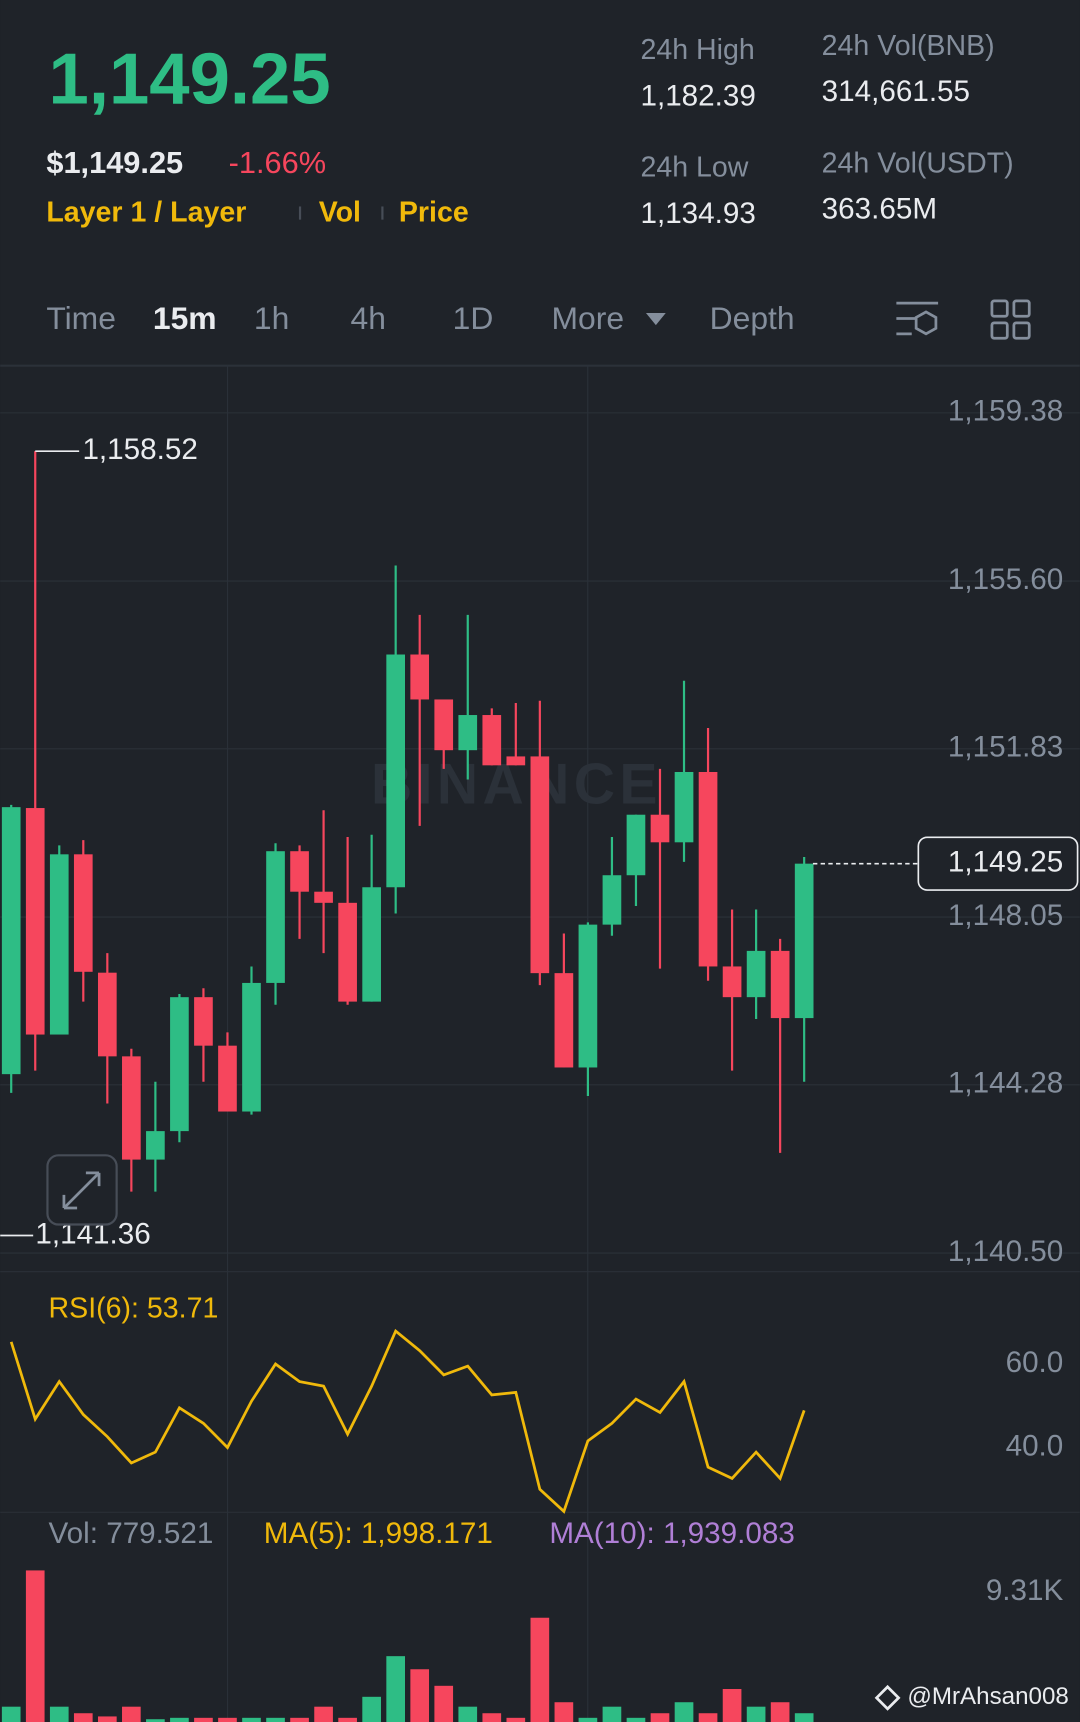 The height and width of the screenshot is (1722, 1080). Describe the element at coordinates (887, 1697) in the screenshot. I see `credit-icon` at that location.